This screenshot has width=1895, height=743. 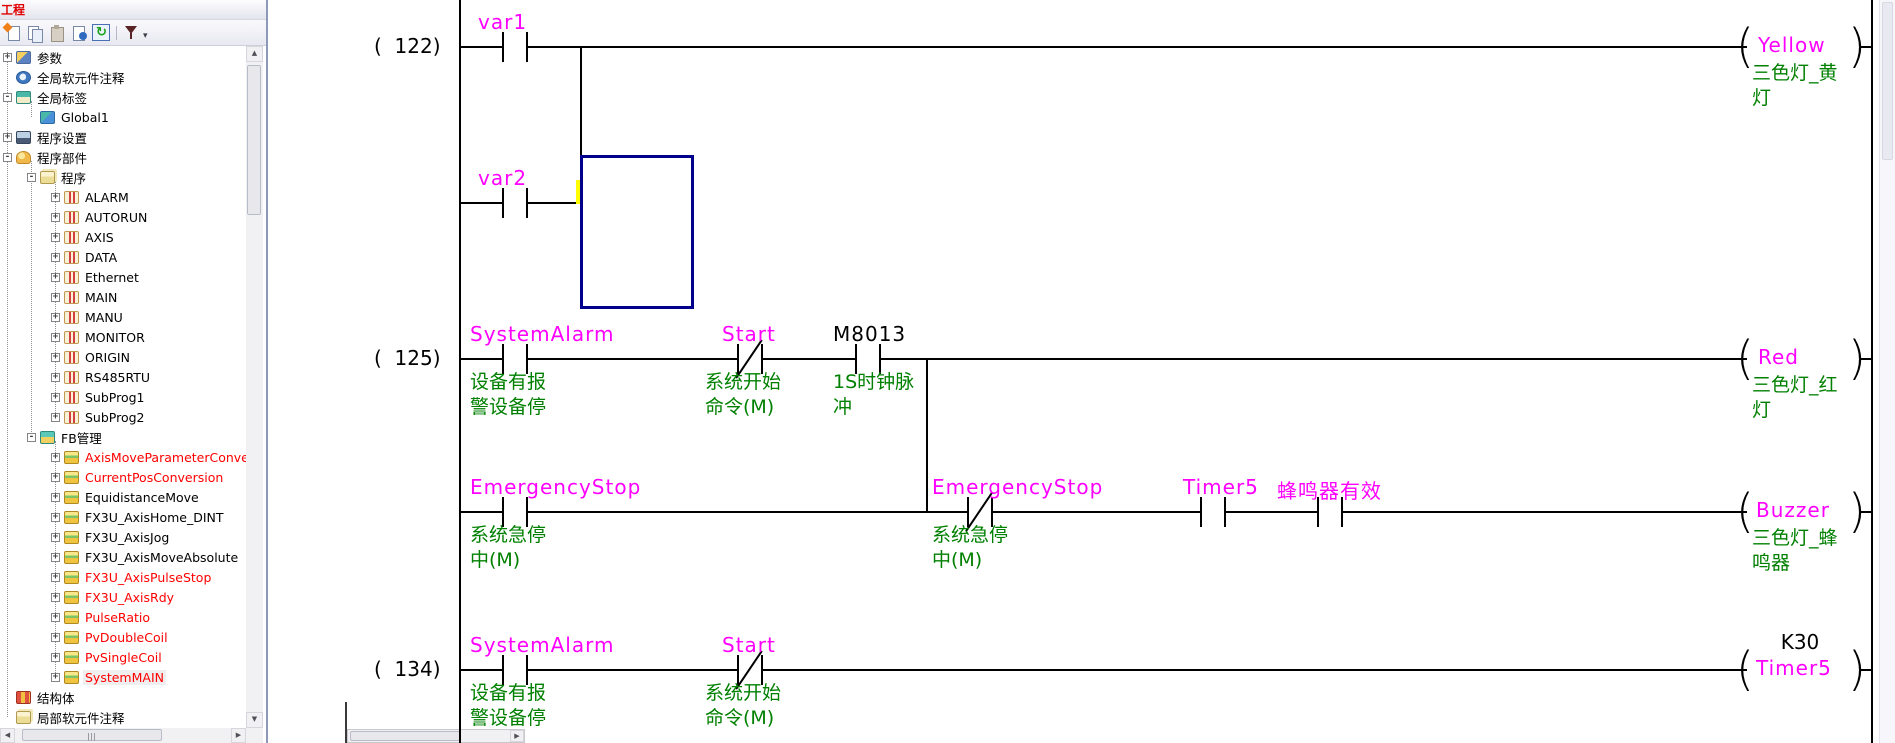 What do you see at coordinates (267, 371) in the screenshot?
I see `panel-splitter` at bounding box center [267, 371].